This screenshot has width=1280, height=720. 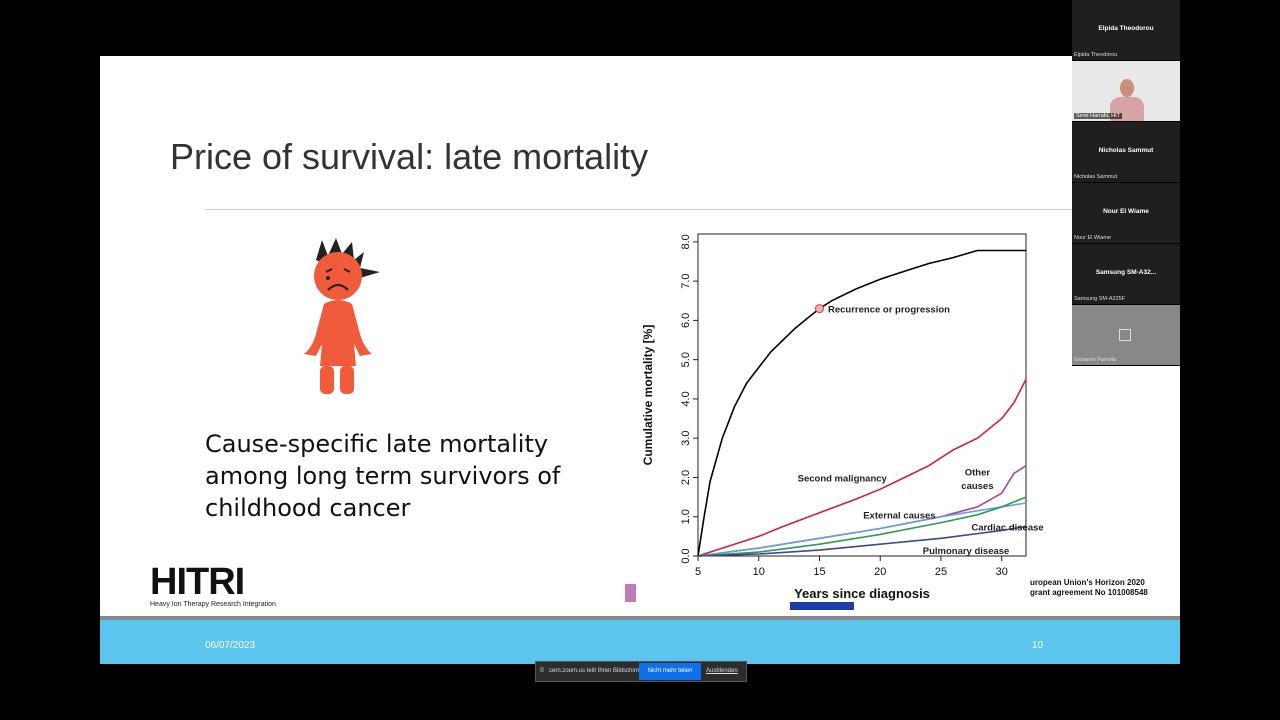 What do you see at coordinates (342, 316) in the screenshot?
I see `sad-child-icon` at bounding box center [342, 316].